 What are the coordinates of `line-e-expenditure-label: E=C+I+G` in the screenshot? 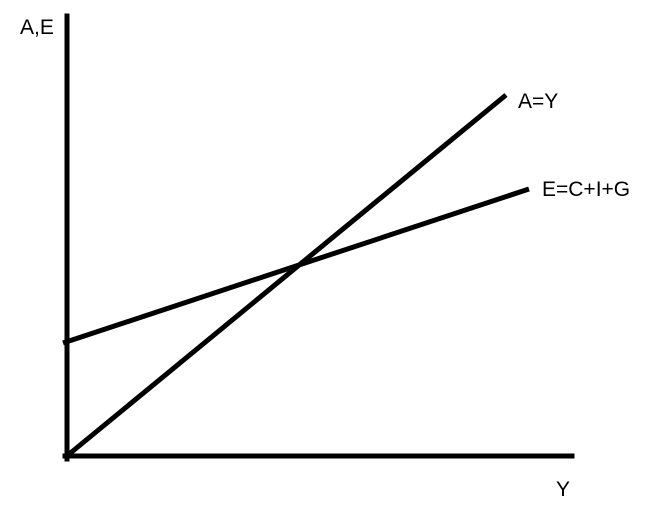 It's located at (586, 189).